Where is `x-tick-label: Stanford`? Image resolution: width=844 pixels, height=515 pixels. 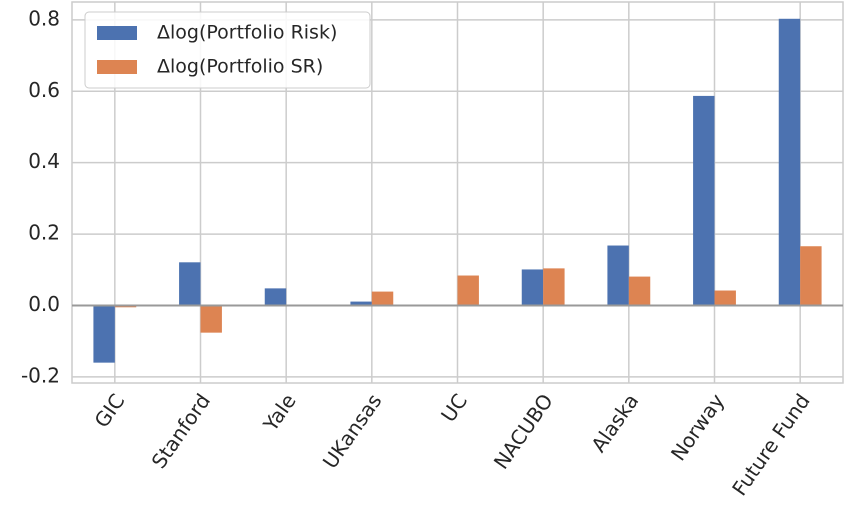
x-tick-label: Stanford is located at coordinates (181, 431).